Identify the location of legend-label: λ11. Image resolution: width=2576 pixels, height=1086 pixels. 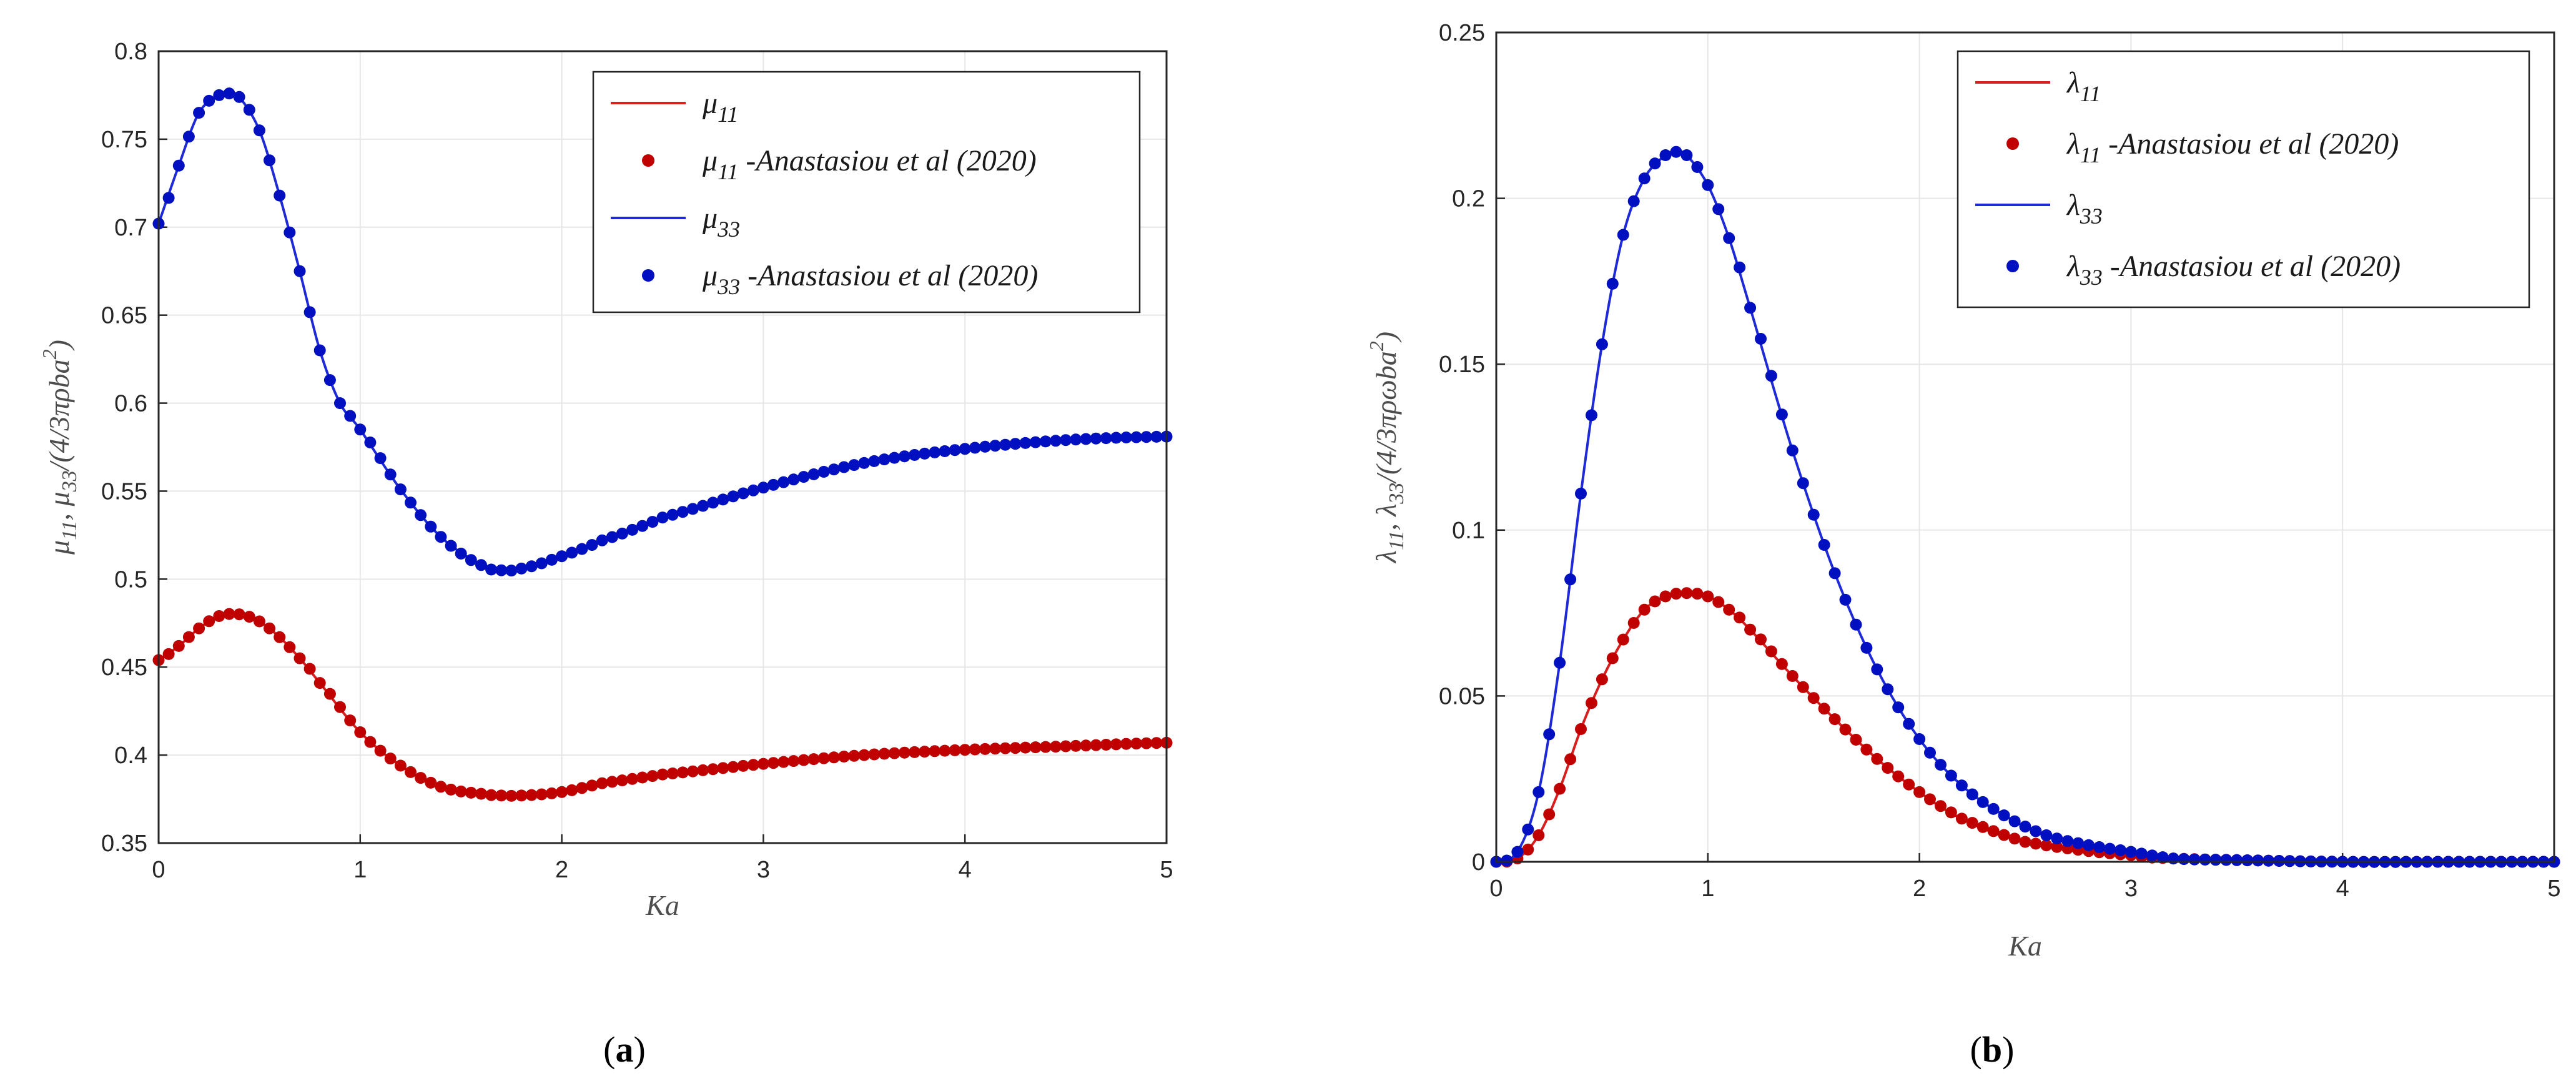
(2084, 86).